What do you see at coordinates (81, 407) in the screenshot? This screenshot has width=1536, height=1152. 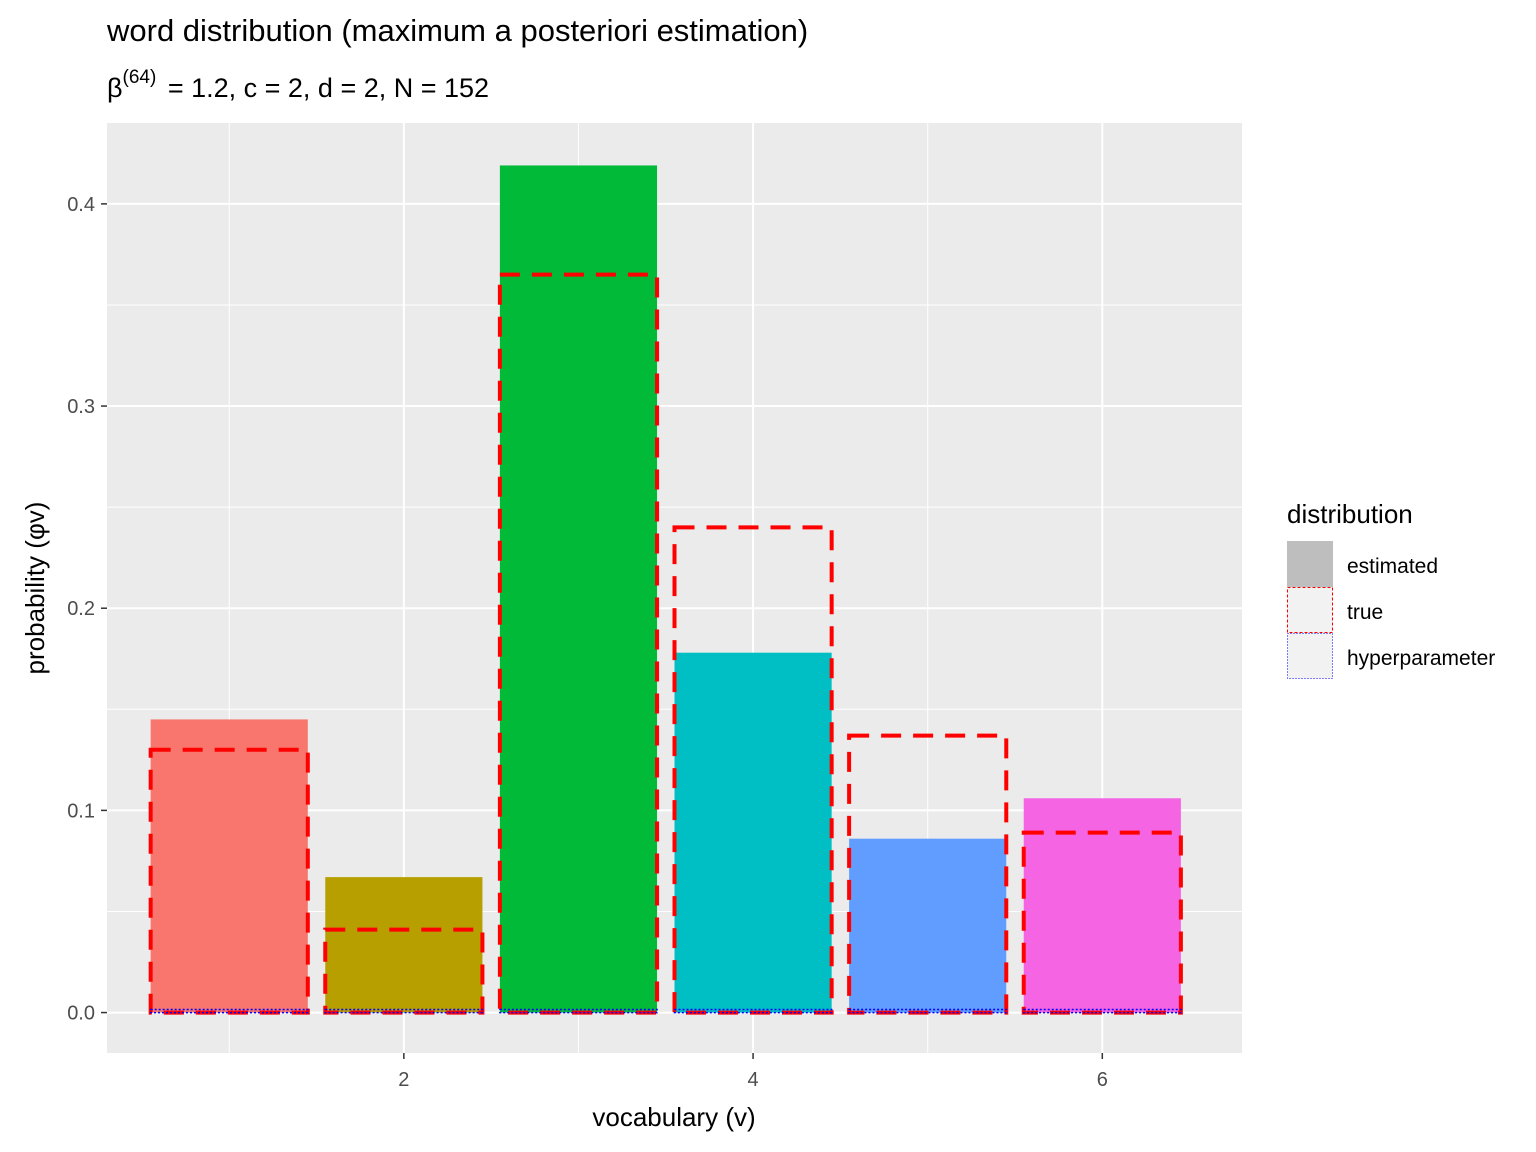 I see `y-tick-label: 0.3` at bounding box center [81, 407].